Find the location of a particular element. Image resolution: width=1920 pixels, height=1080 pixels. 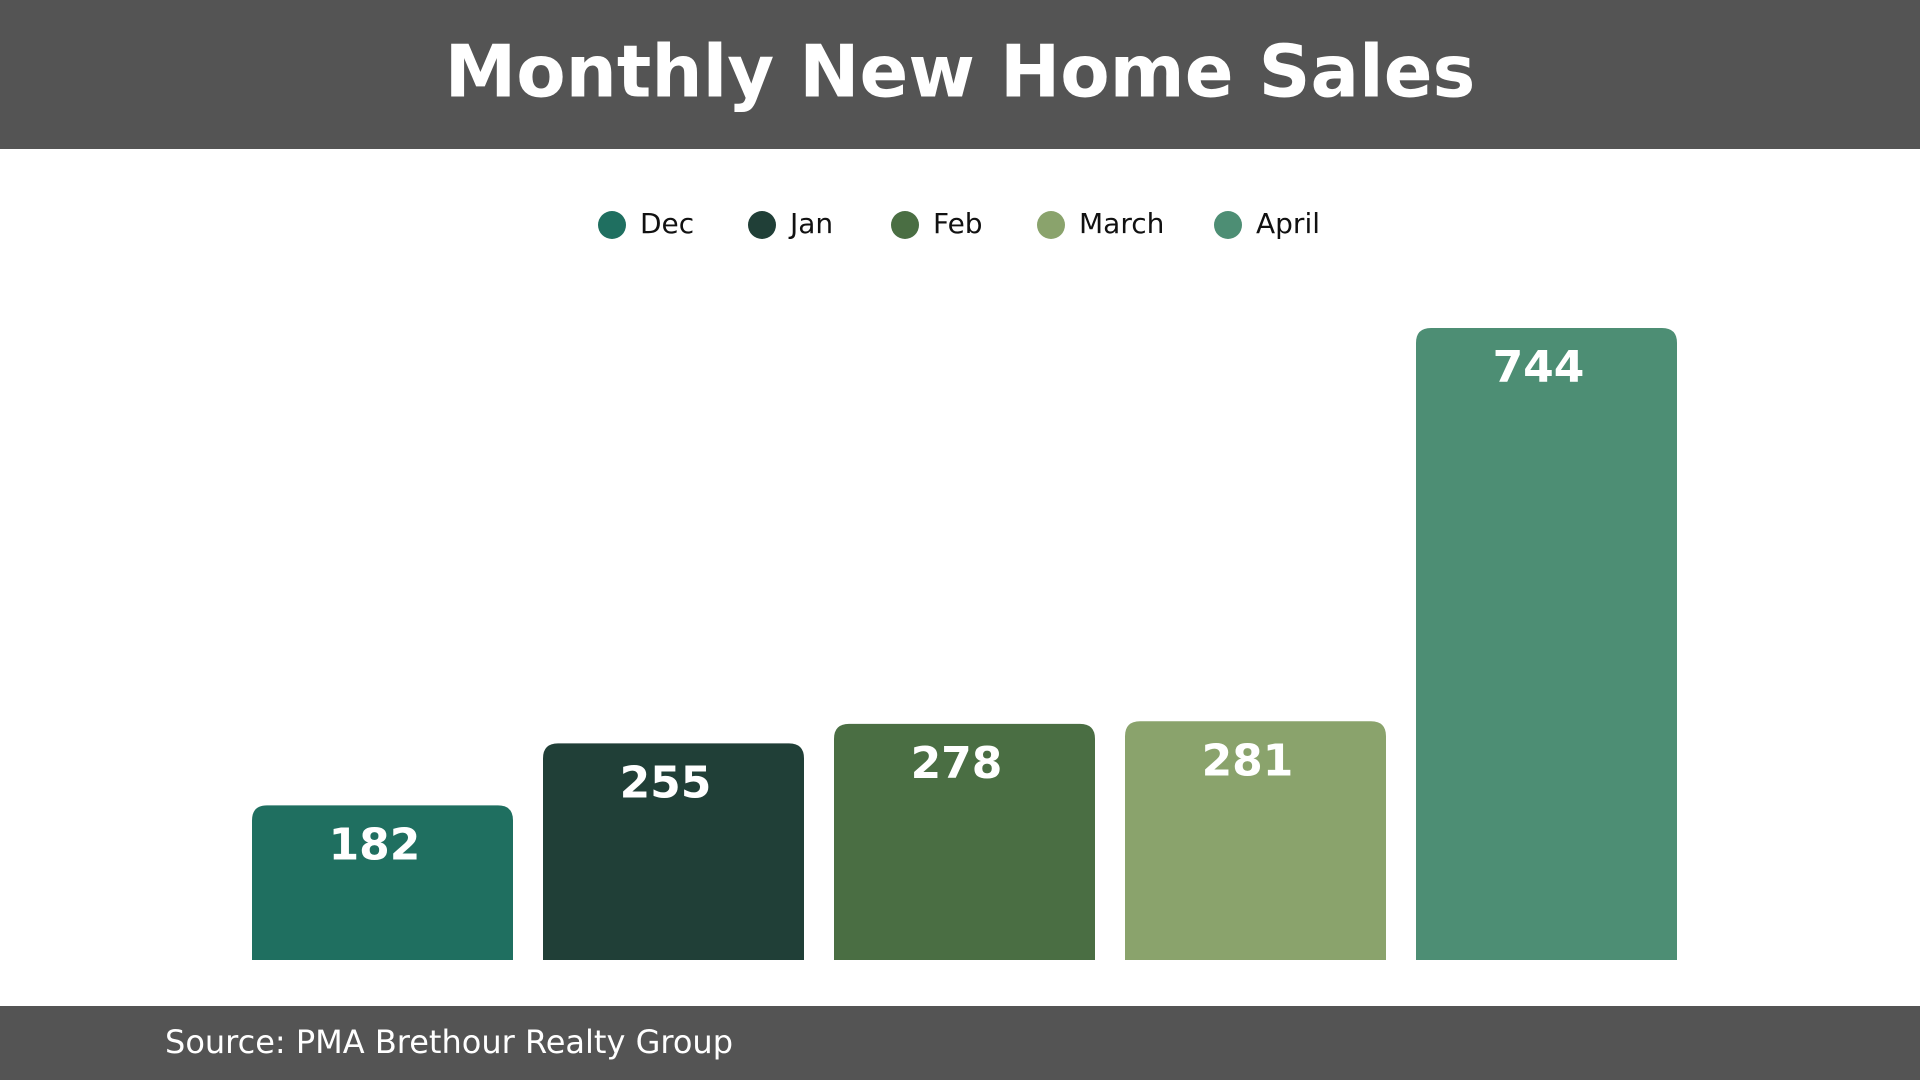

value-label: 278 is located at coordinates (957, 763).